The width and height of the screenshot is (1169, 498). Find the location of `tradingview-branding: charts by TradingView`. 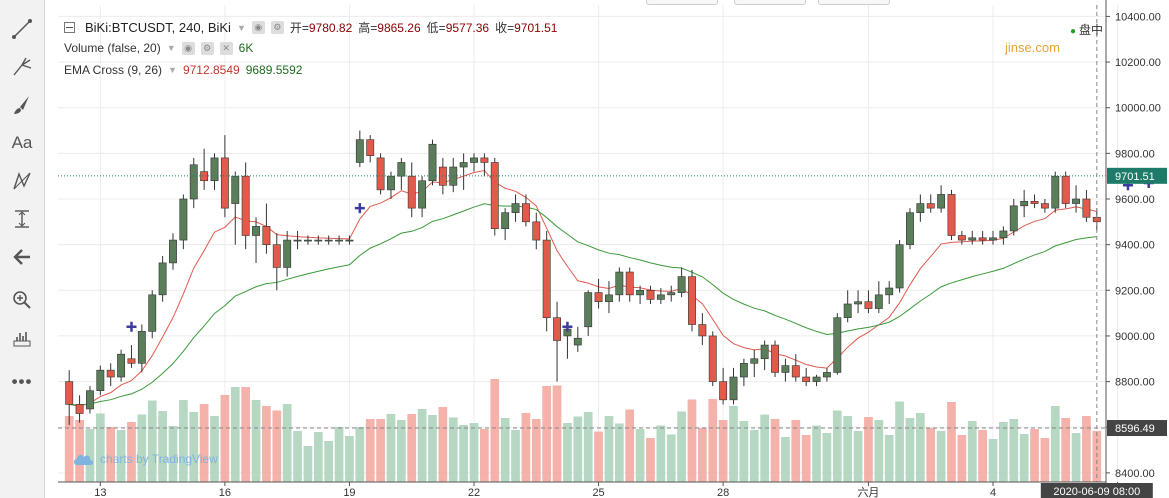

tradingview-branding: charts by TradingView is located at coordinates (145, 459).